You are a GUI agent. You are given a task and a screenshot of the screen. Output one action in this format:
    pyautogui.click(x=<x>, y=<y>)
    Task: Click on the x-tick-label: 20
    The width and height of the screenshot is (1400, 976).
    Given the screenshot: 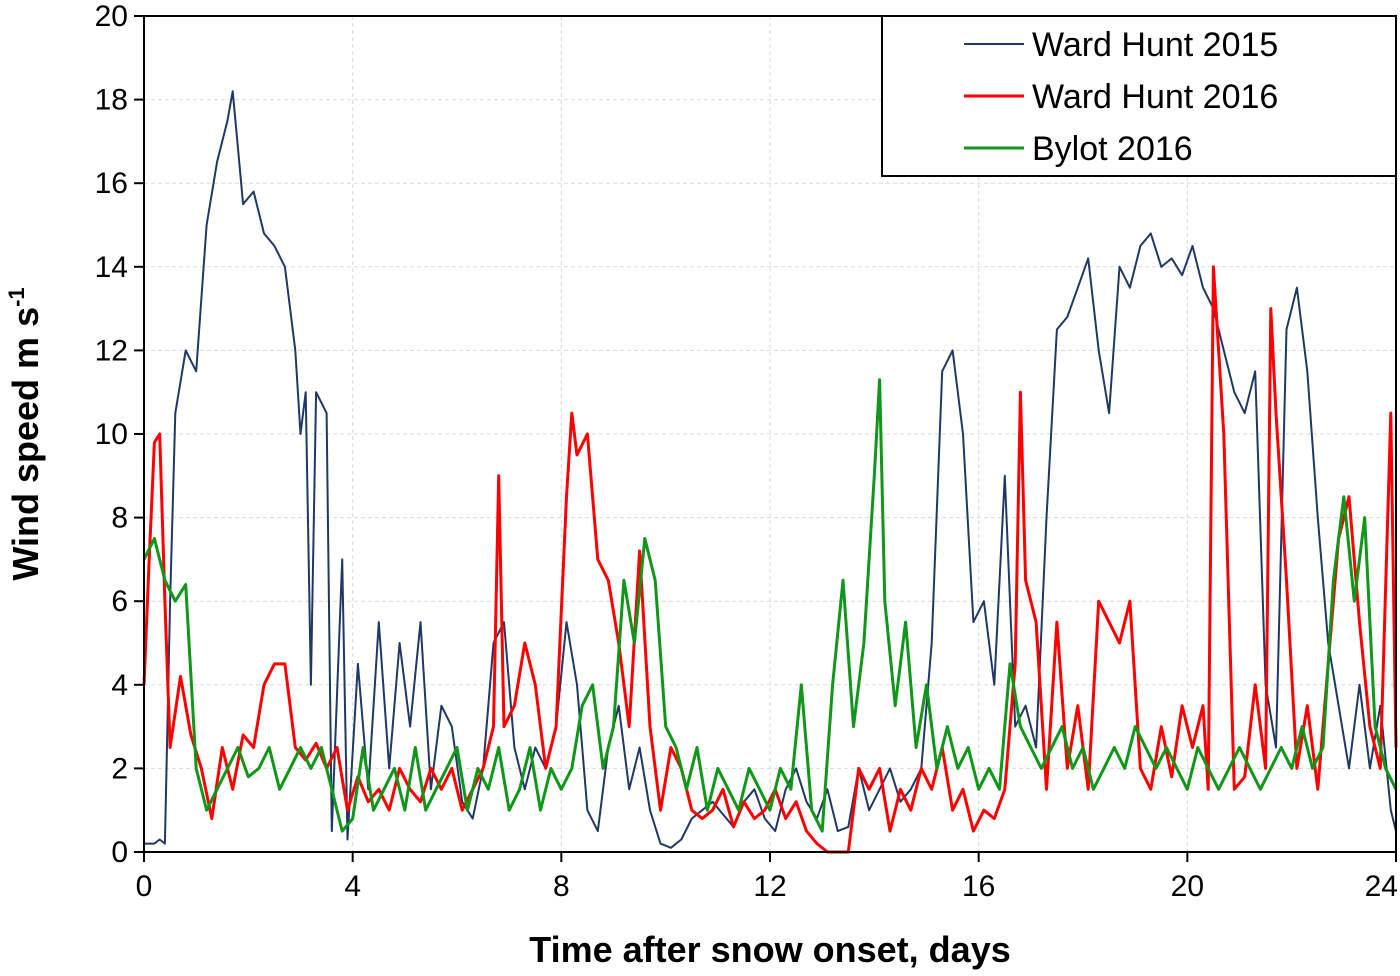 What is the action you would take?
    pyautogui.click(x=1187, y=886)
    